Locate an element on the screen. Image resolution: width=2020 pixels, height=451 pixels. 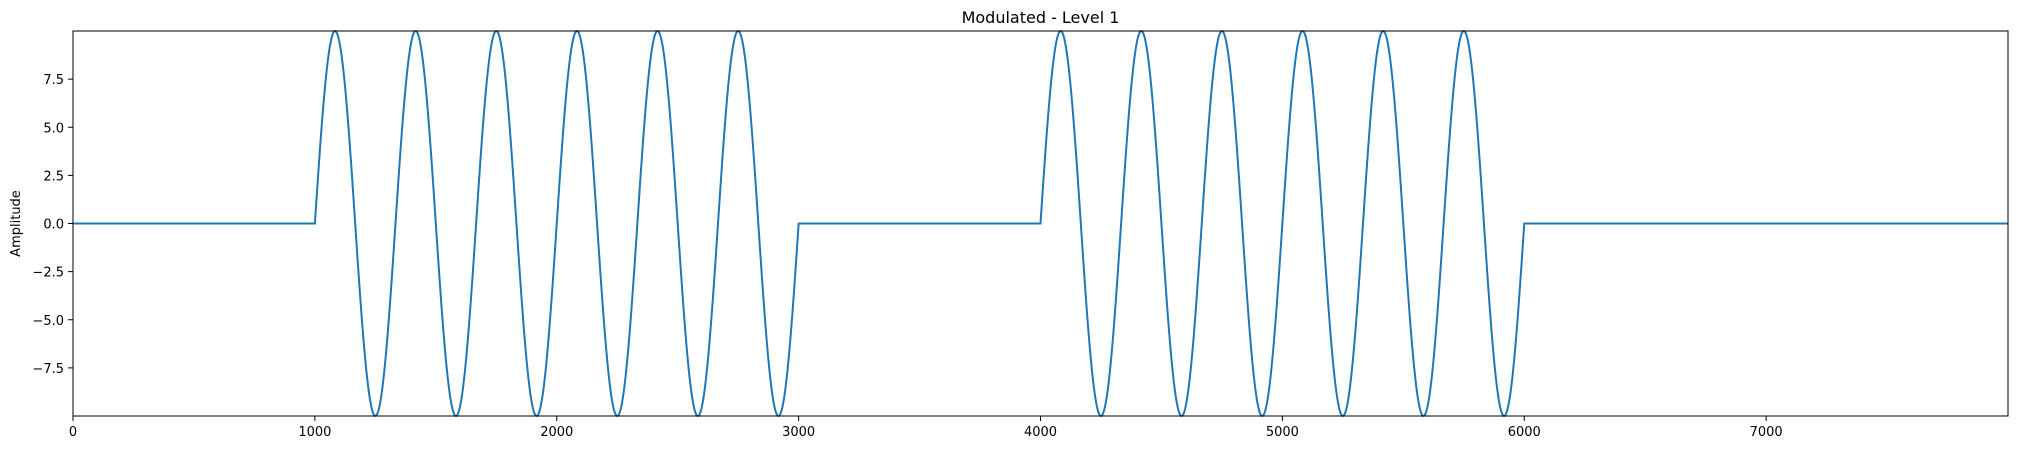
y-axis-label: Amplitude is located at coordinates (16, 223).